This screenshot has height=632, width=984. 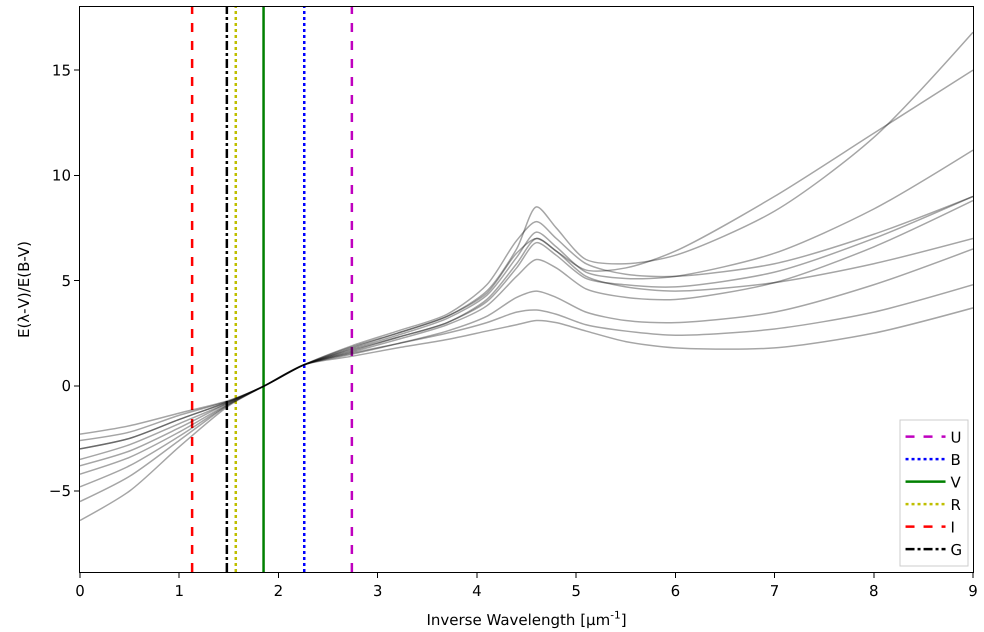 I want to click on y-tick-label: 5, so click(x=66, y=281).